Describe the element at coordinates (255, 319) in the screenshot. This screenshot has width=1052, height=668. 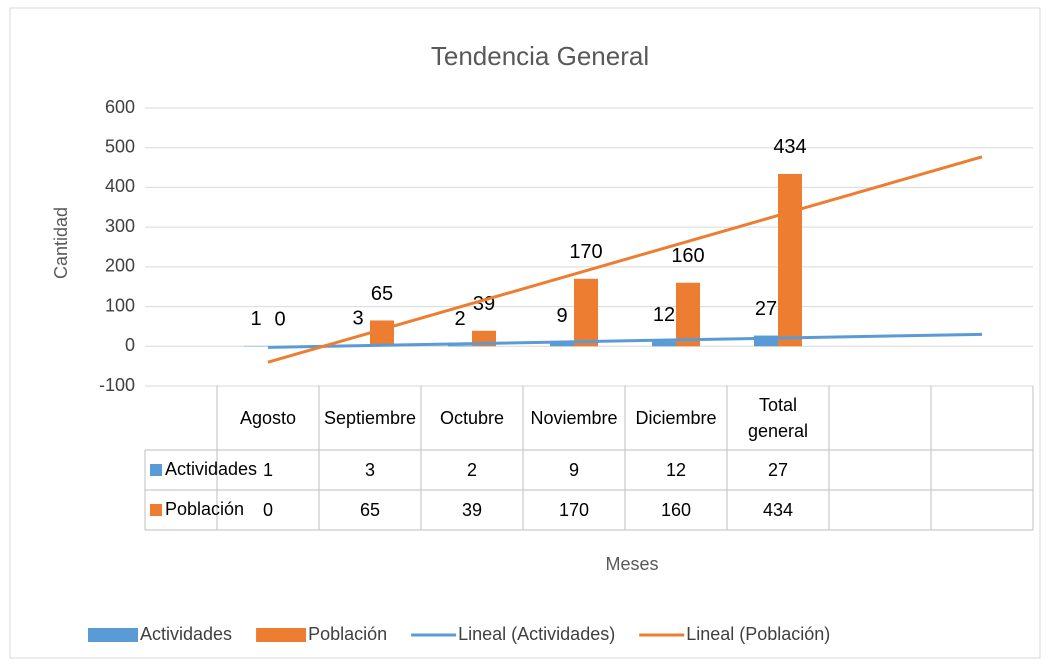
I see `data-label: 1` at that location.